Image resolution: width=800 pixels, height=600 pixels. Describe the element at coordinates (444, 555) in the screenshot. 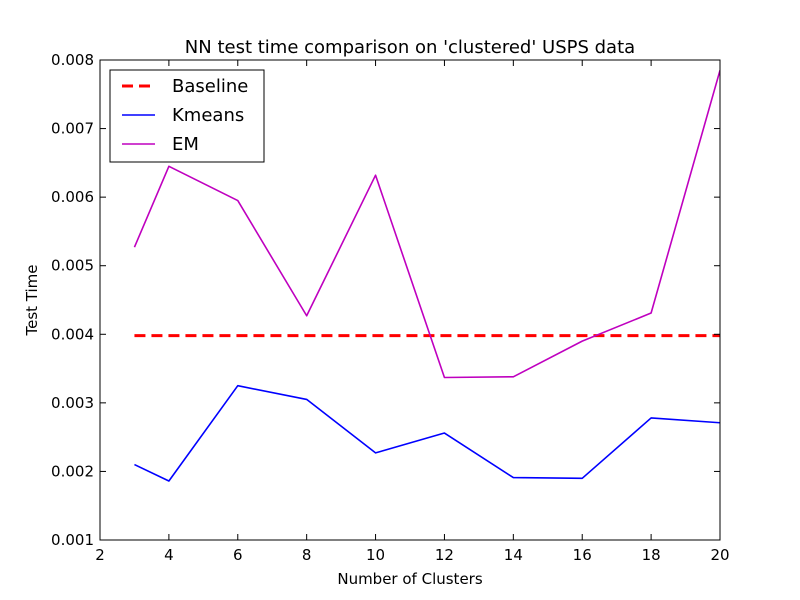

I see `x-tick-label: 12` at that location.